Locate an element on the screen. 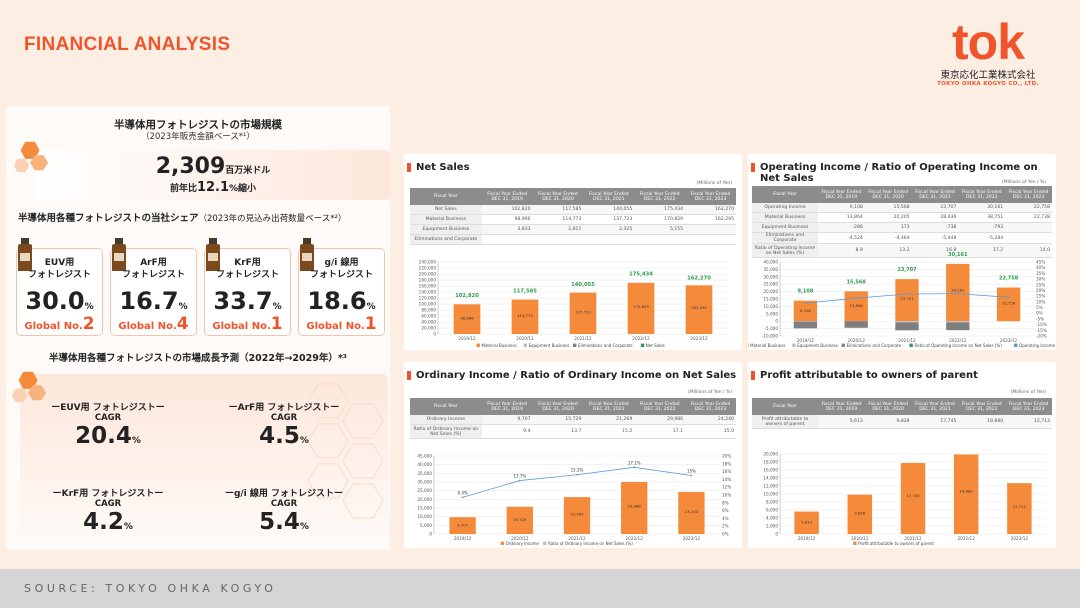 Image resolution: width=1080 pixels, height=608 pixels. y-tick-label: 200,000 is located at coordinates (428, 274).